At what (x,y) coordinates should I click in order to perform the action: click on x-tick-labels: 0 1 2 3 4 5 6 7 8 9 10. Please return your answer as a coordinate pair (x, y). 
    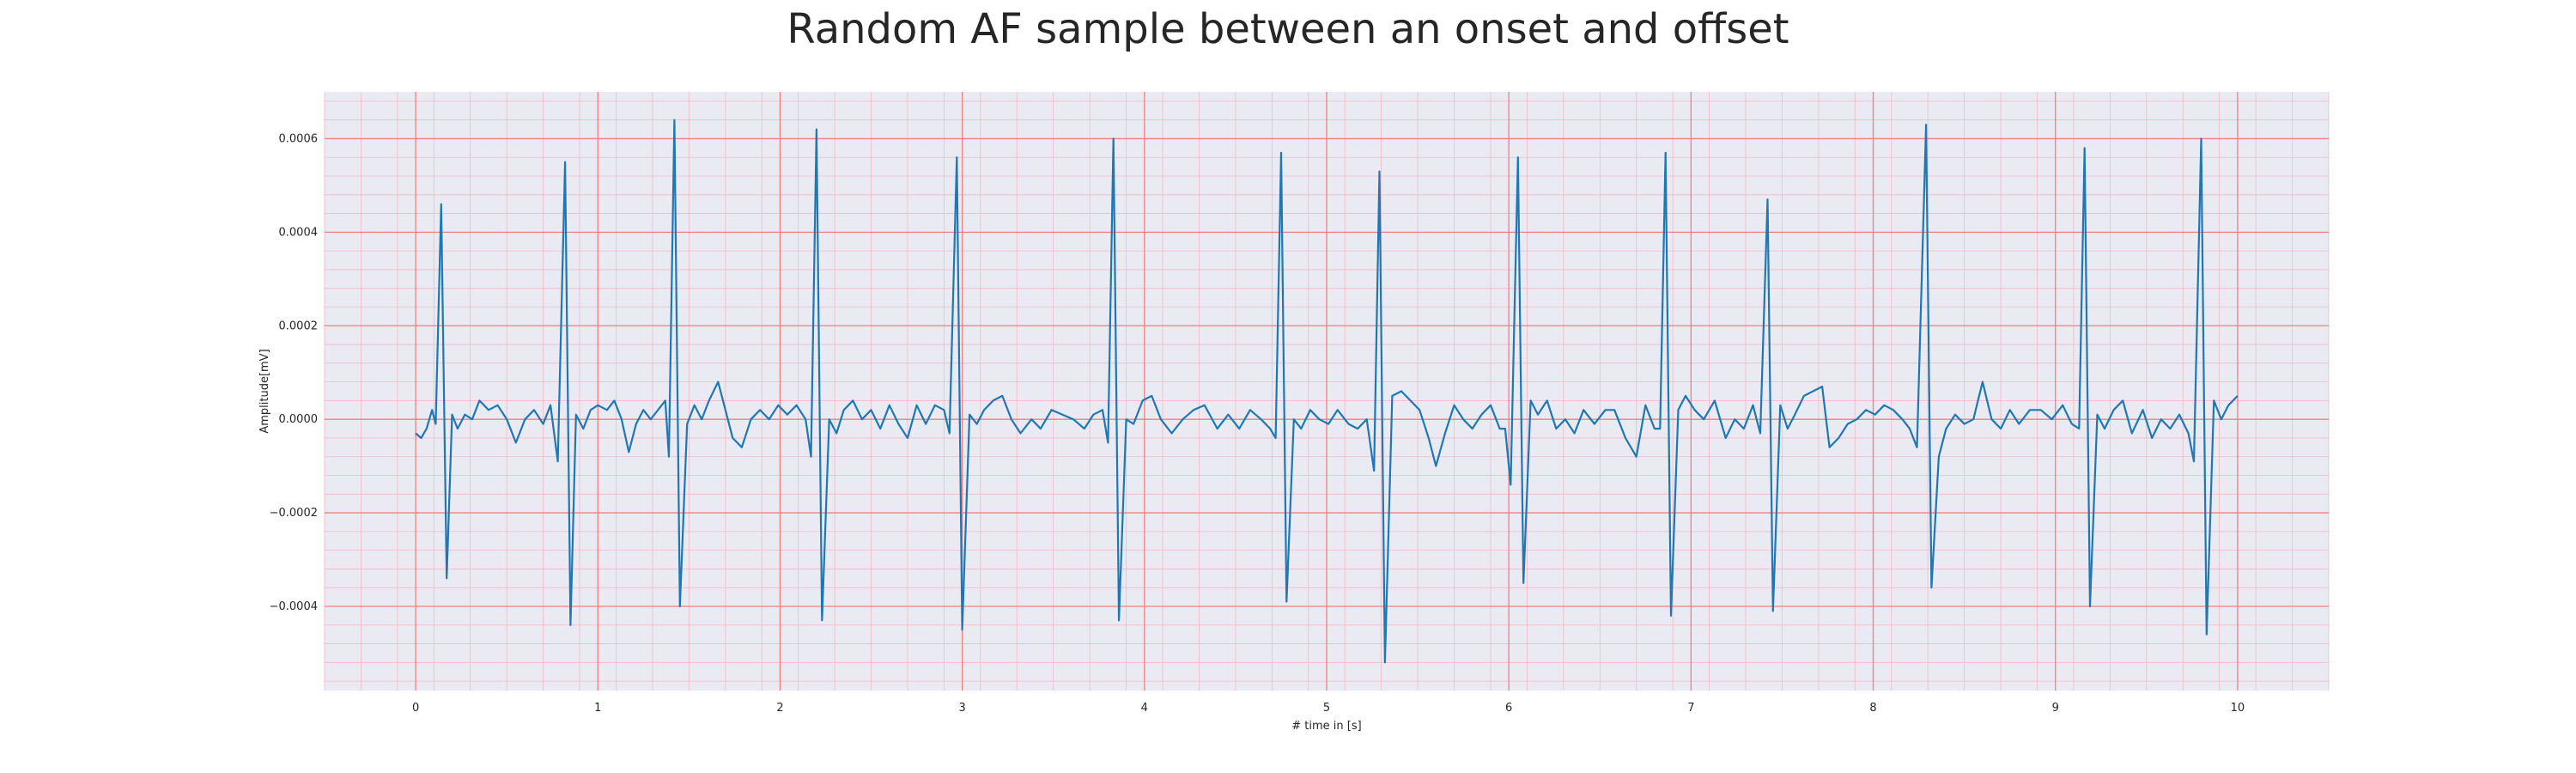
    Looking at the image, I should click on (1328, 708).